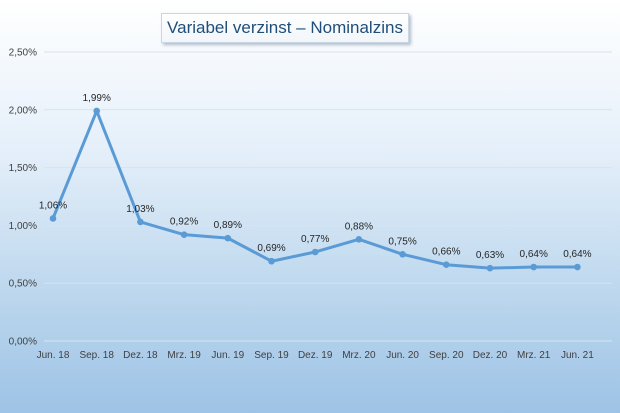 Image resolution: width=620 pixels, height=413 pixels. I want to click on data-label: 0,75%, so click(402, 241).